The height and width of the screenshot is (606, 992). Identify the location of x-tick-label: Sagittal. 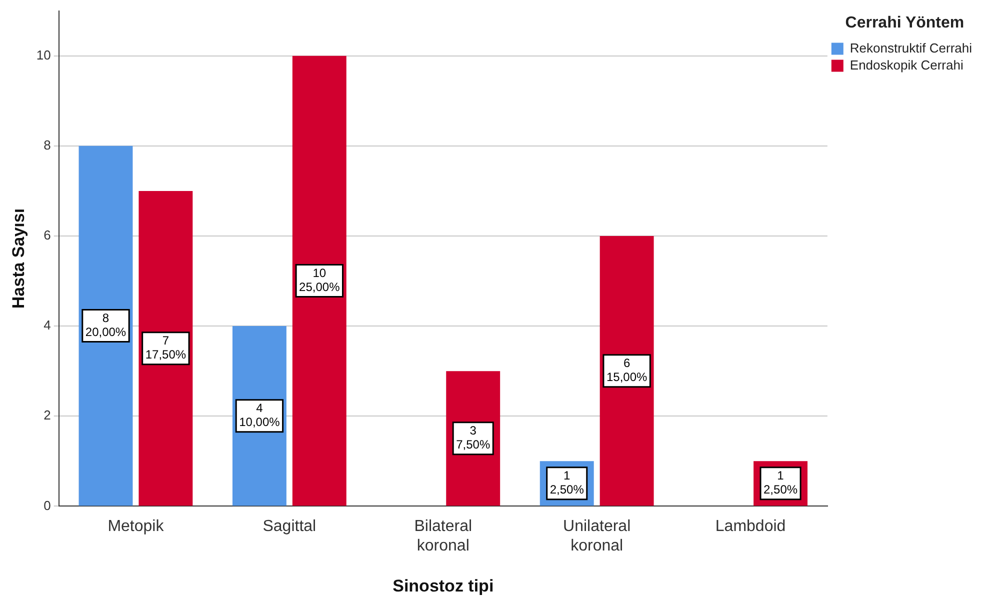
(289, 527).